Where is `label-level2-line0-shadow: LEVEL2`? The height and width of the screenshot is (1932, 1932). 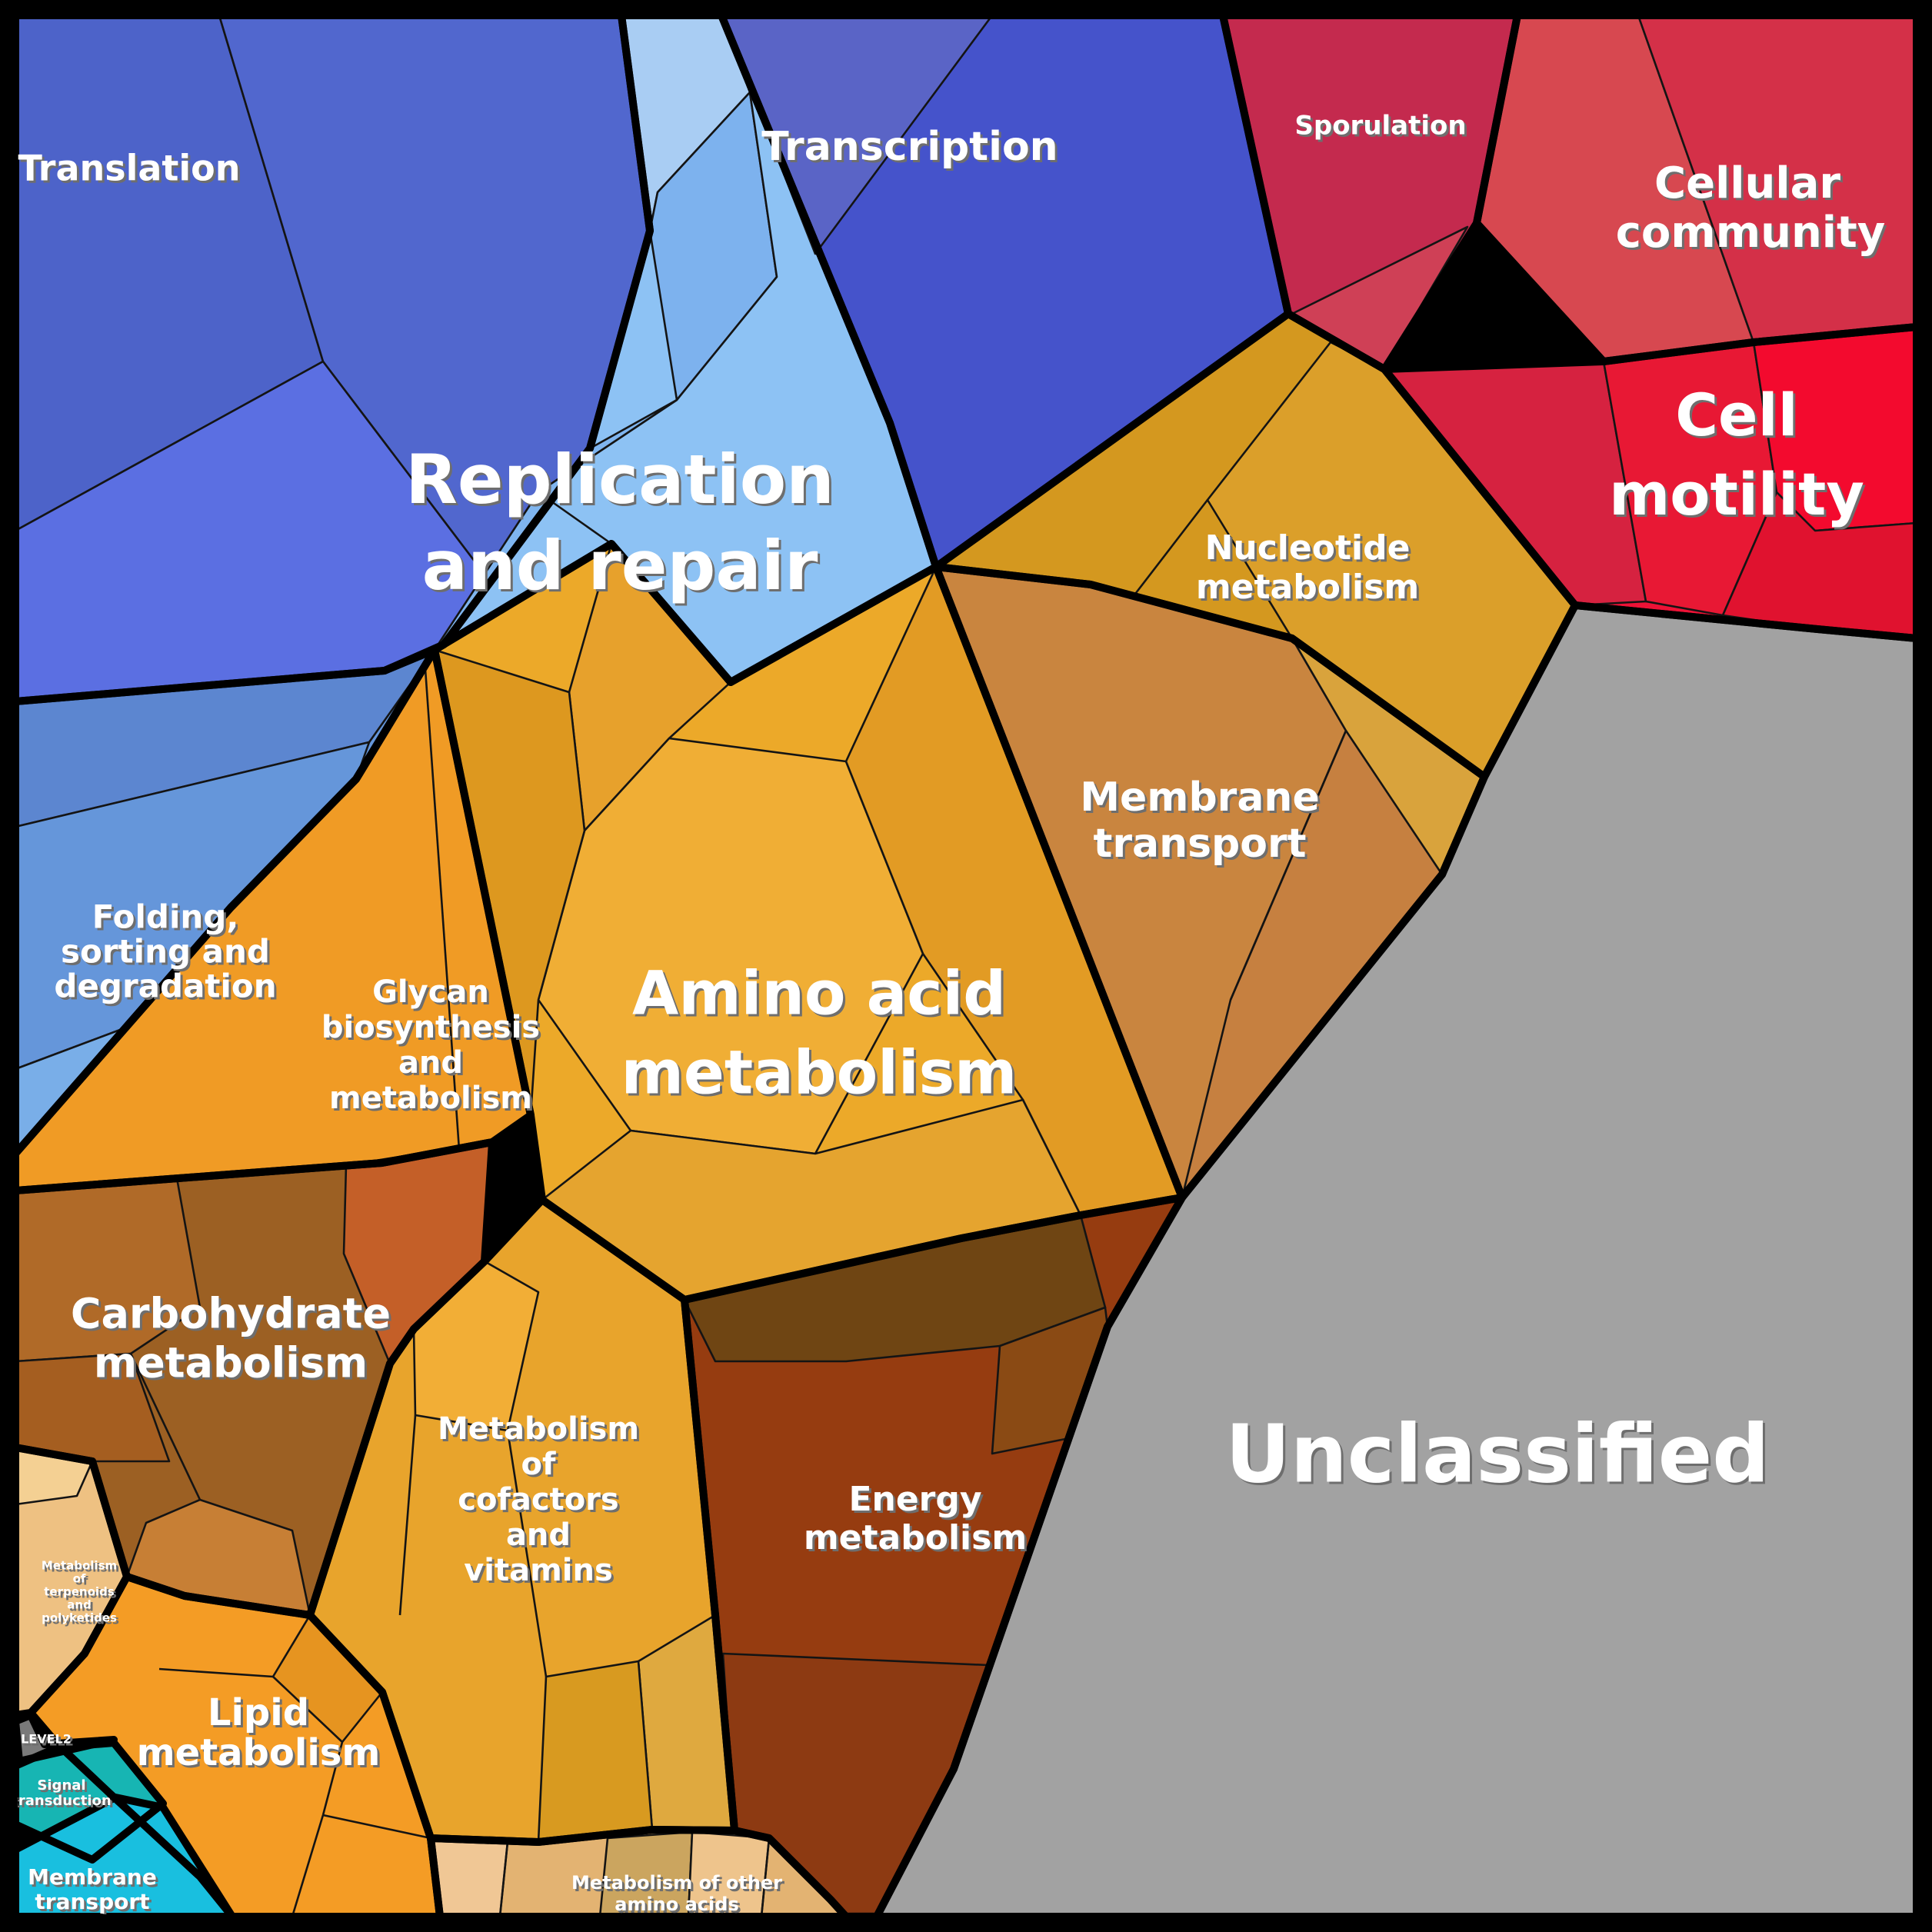 label-level2-line0-shadow: LEVEL2 is located at coordinates (48, 1741).